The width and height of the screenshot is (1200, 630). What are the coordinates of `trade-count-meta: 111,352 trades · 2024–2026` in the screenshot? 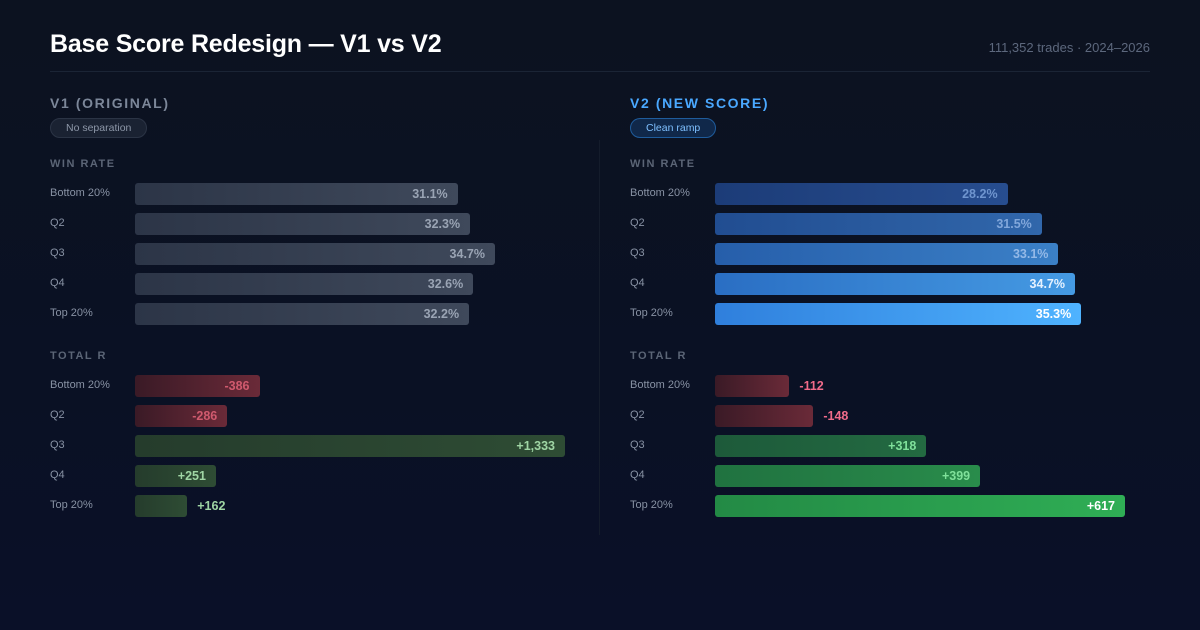 It's located at (1069, 47).